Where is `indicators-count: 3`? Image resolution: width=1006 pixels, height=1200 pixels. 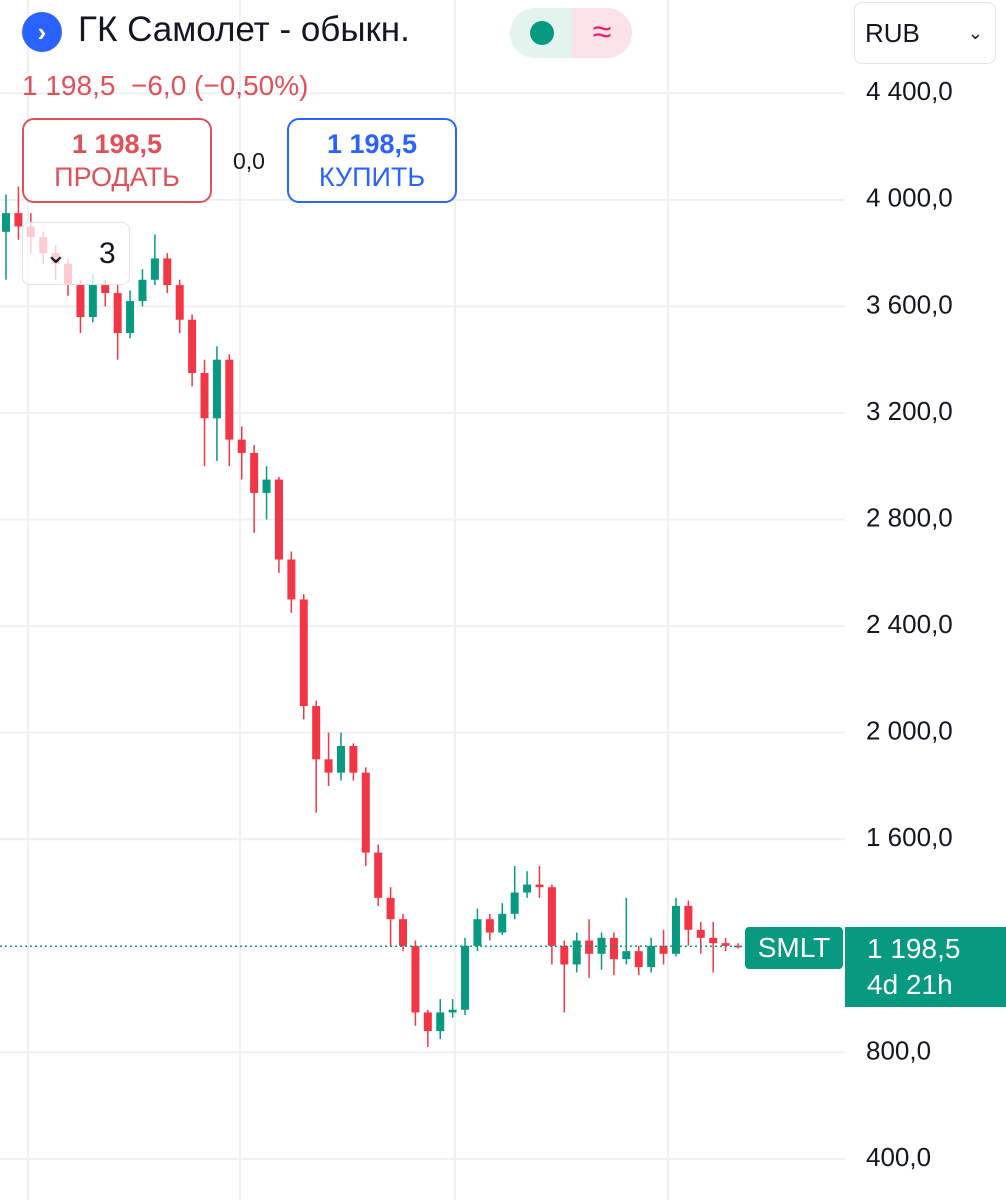
indicators-count: 3 is located at coordinates (107, 253).